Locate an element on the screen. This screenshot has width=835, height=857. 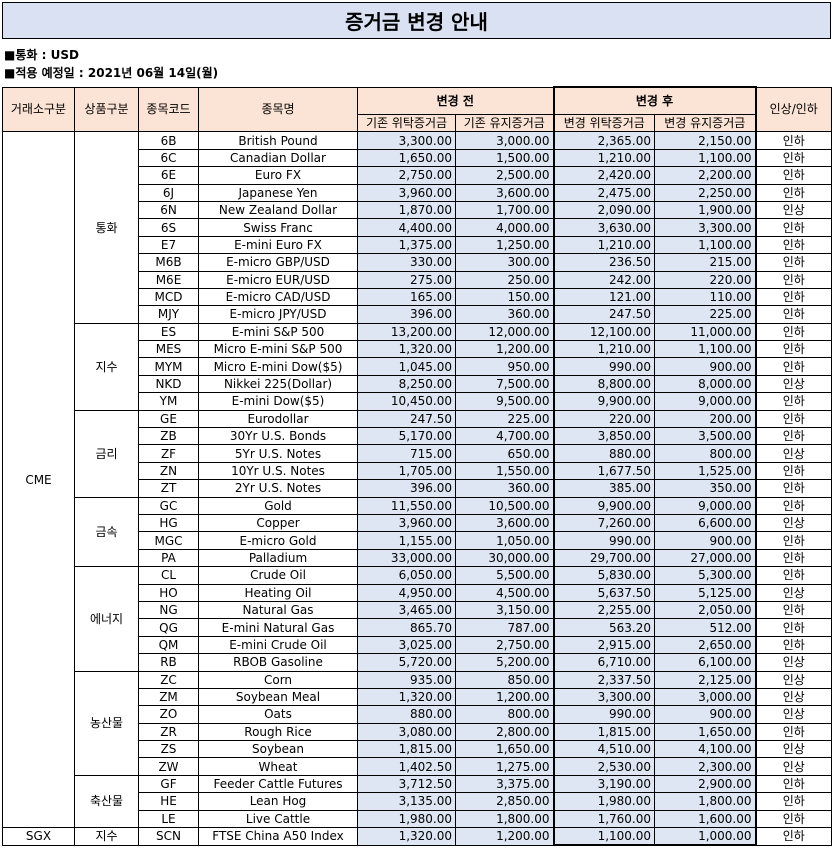
code-cell: ZB is located at coordinates (168, 436).